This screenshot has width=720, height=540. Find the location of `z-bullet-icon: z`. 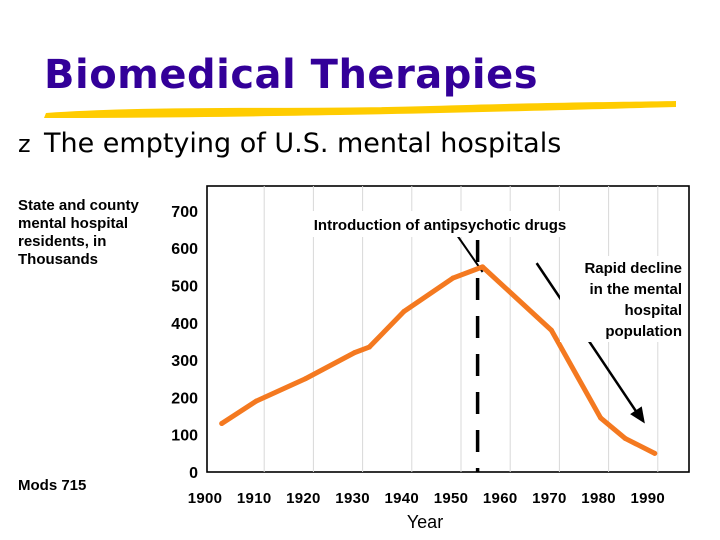

z-bullet-icon: z is located at coordinates (24, 144).